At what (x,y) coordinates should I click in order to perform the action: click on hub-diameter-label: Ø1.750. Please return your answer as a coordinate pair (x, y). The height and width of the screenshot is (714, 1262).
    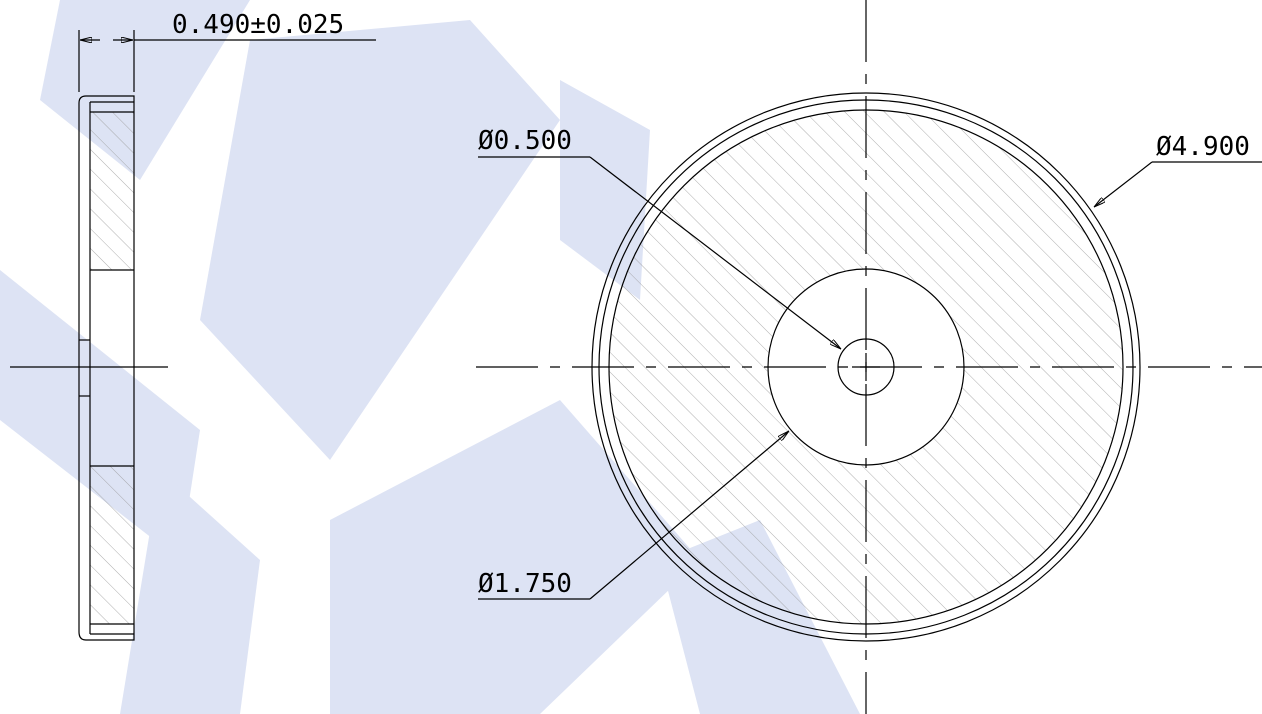
    Looking at the image, I should click on (525, 584).